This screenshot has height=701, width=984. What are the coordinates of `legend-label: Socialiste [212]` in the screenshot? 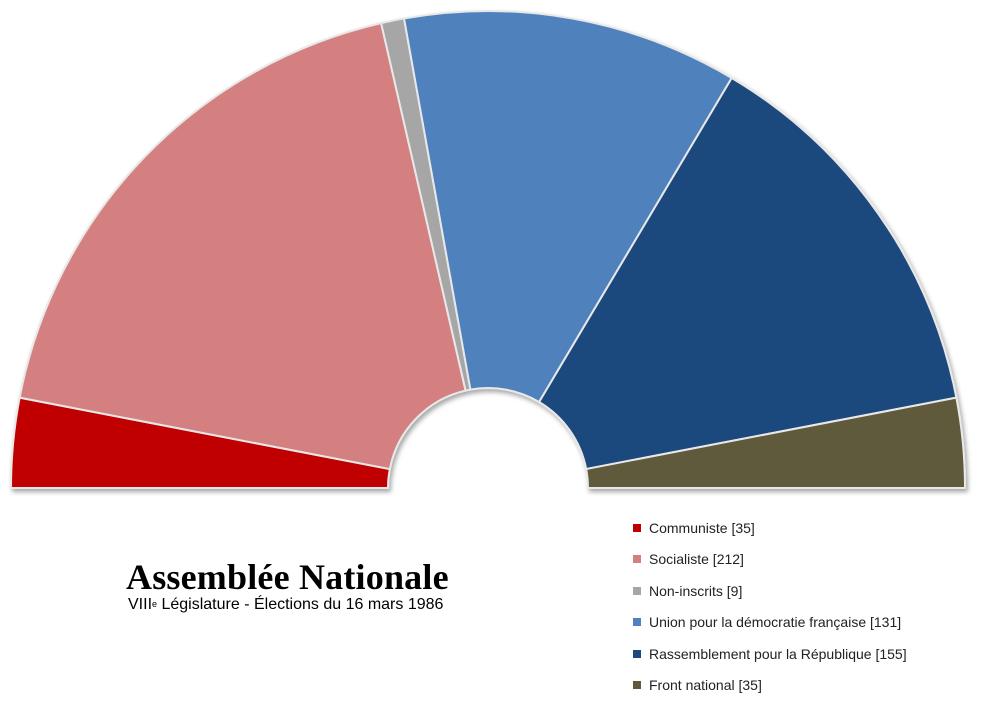 It's located at (696, 559).